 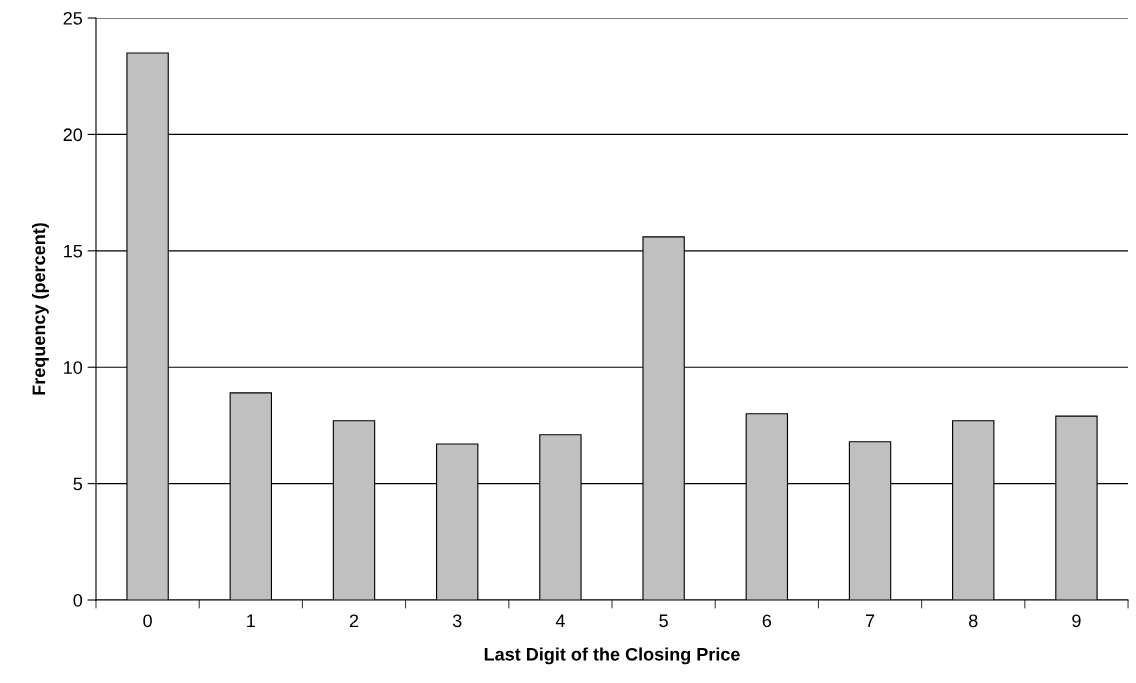 What do you see at coordinates (251, 620) in the screenshot?
I see `x-tick-label: 1` at bounding box center [251, 620].